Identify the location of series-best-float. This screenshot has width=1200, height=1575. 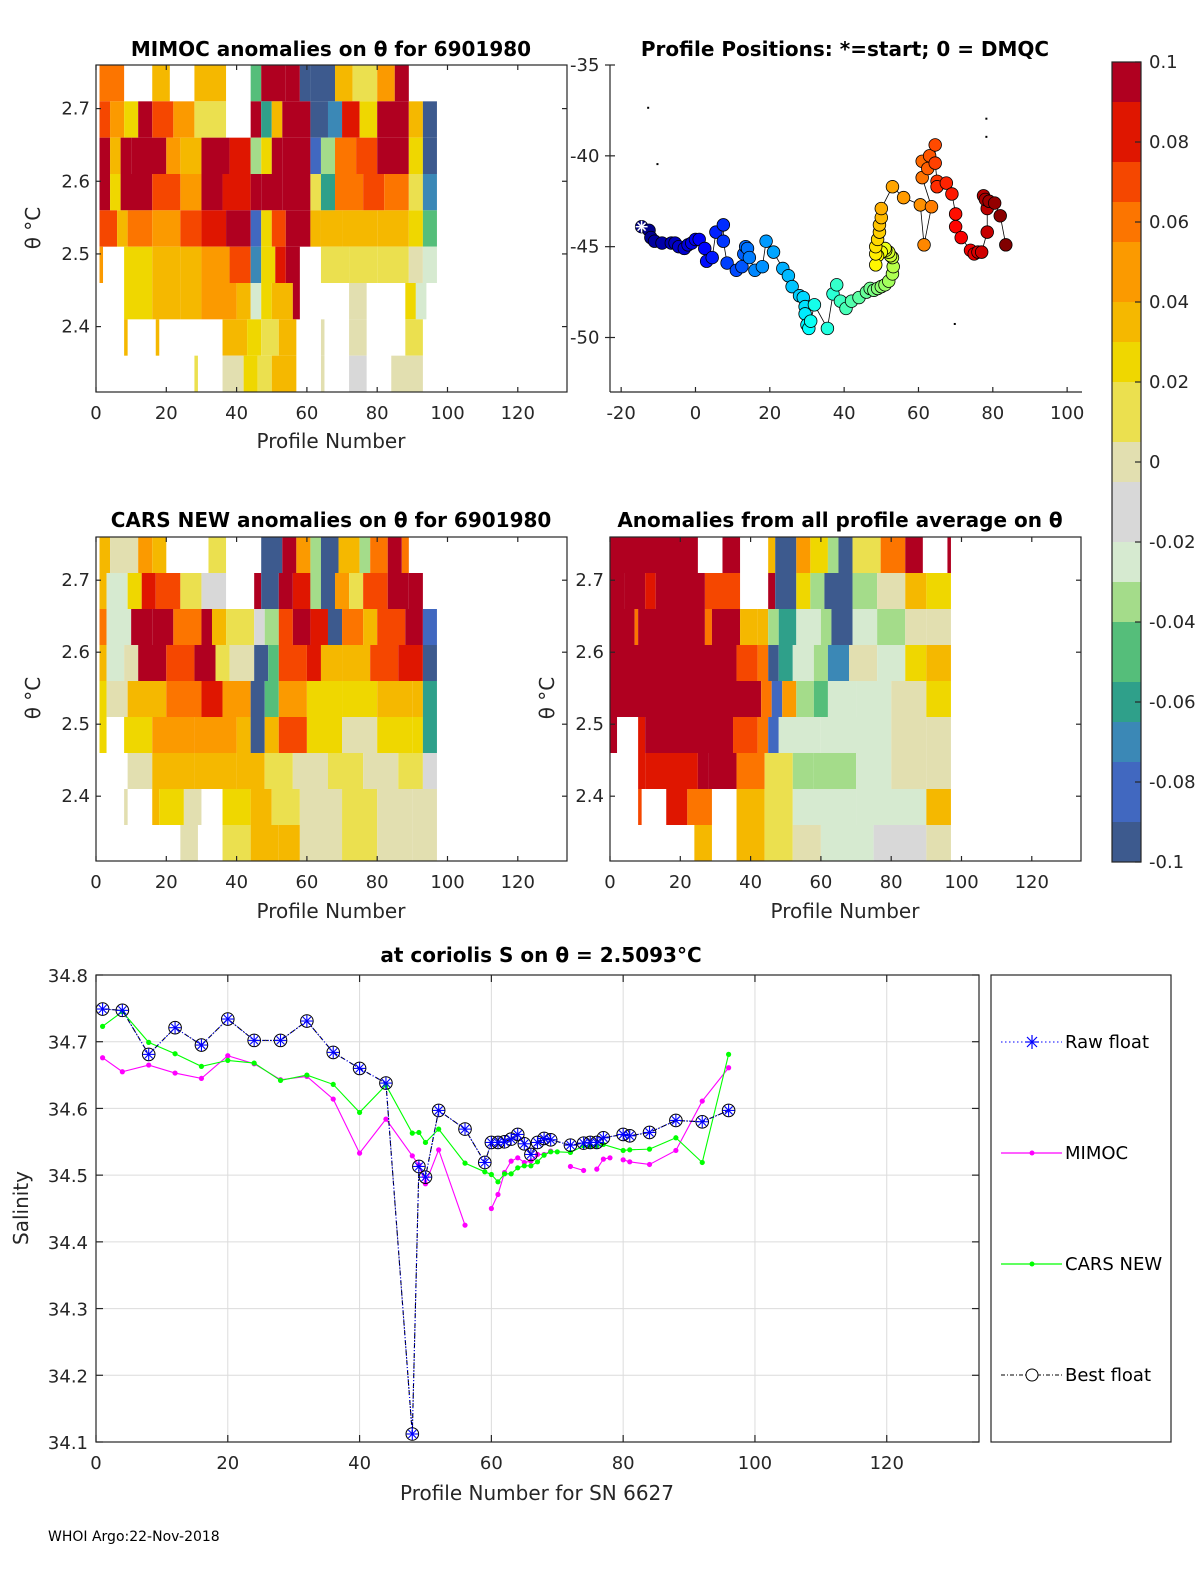
(415, 1221).